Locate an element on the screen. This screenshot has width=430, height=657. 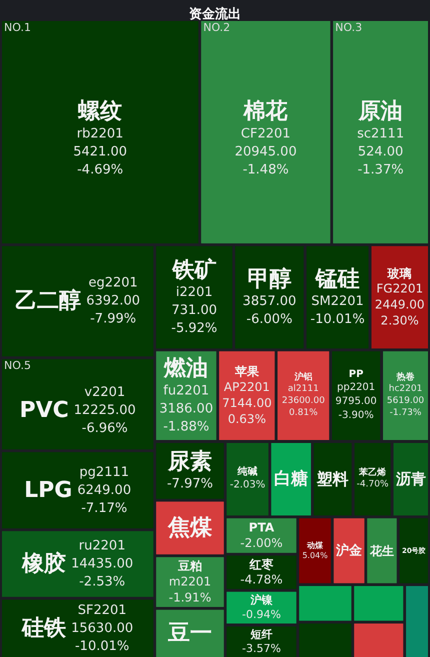
category-label: 焦煤 is located at coordinates (189, 527).